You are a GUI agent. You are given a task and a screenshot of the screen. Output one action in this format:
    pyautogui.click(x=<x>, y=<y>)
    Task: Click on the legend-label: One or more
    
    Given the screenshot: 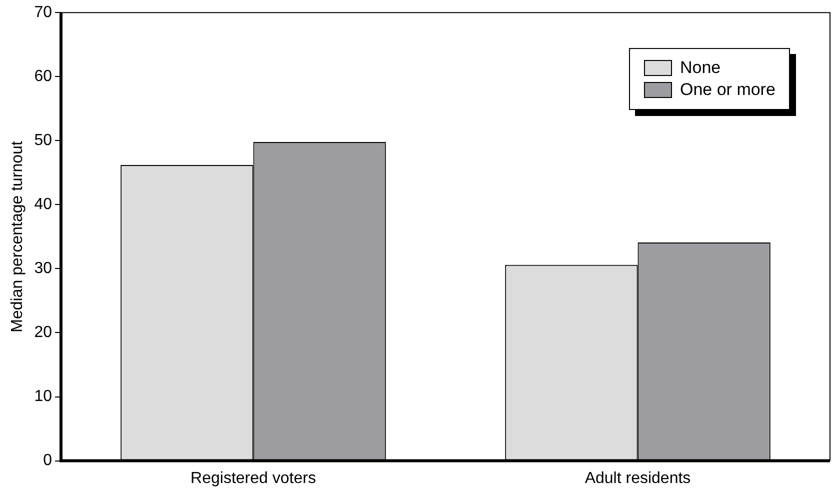 What is the action you would take?
    pyautogui.click(x=727, y=89)
    